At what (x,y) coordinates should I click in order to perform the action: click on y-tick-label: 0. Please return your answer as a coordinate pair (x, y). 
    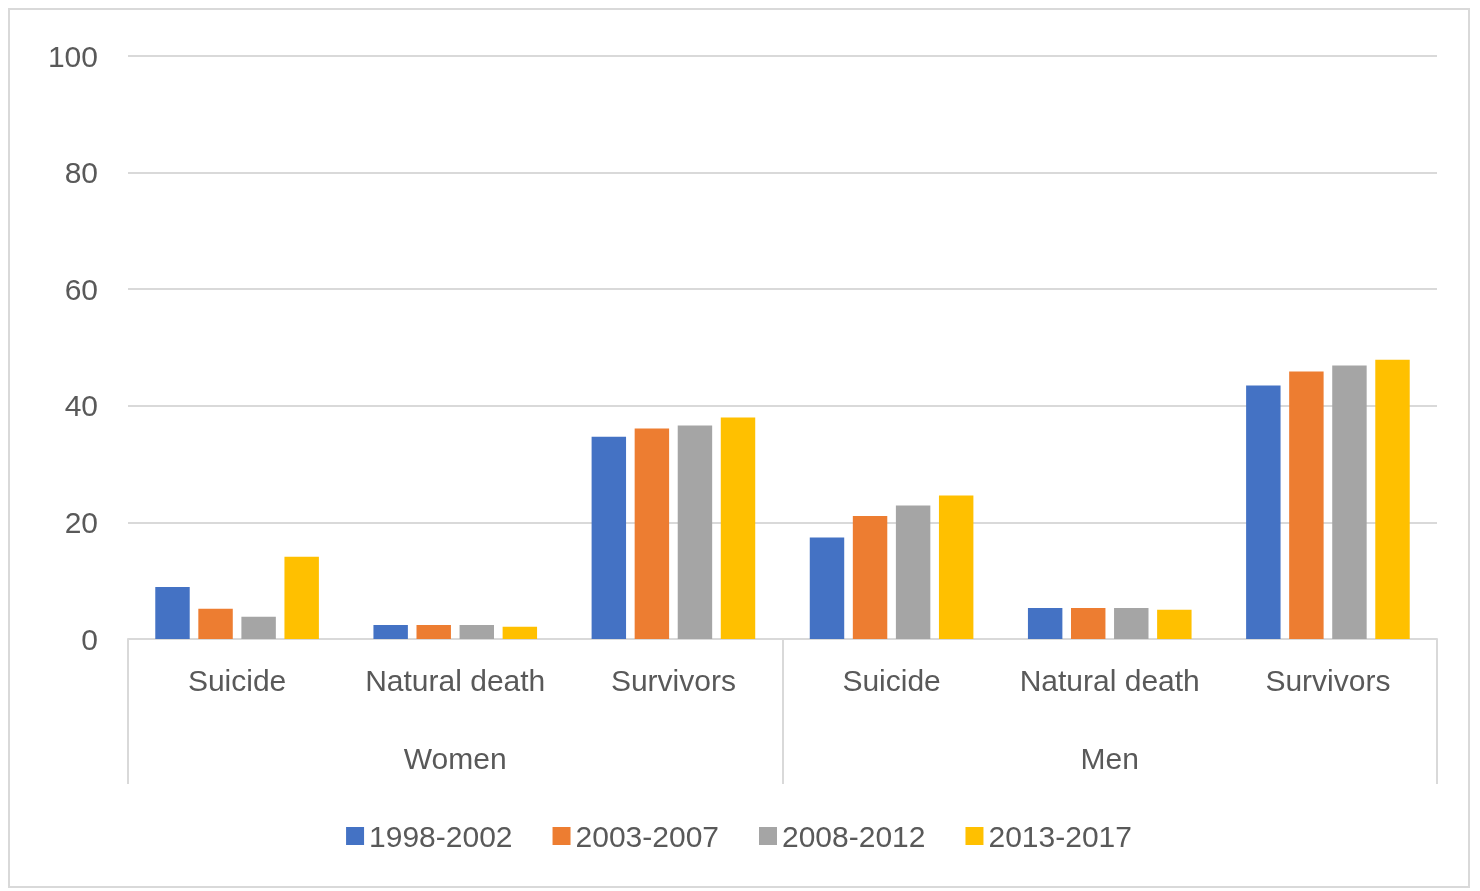
    Looking at the image, I should click on (89, 639).